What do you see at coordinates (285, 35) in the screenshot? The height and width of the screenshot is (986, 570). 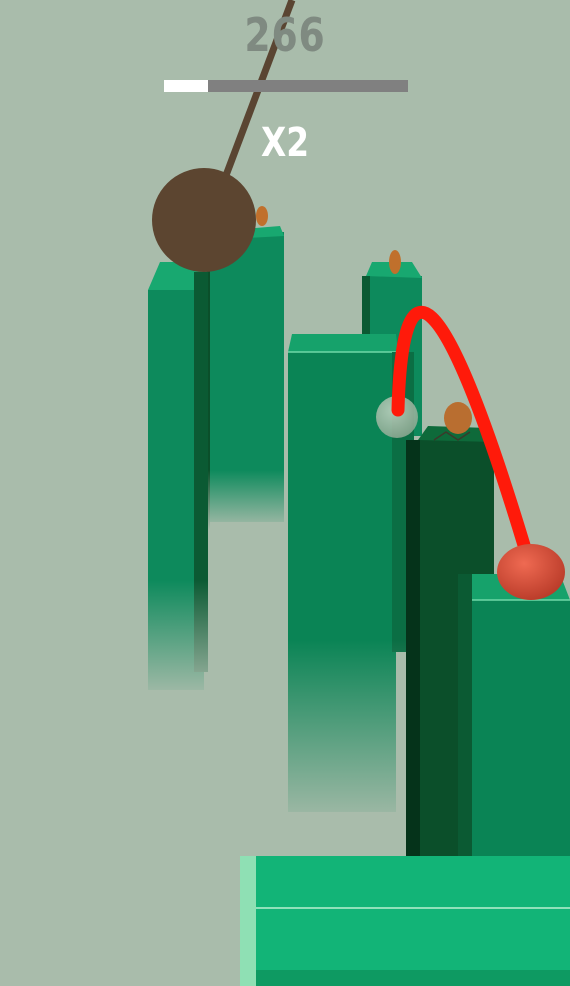 I see `score-counter: 266` at bounding box center [285, 35].